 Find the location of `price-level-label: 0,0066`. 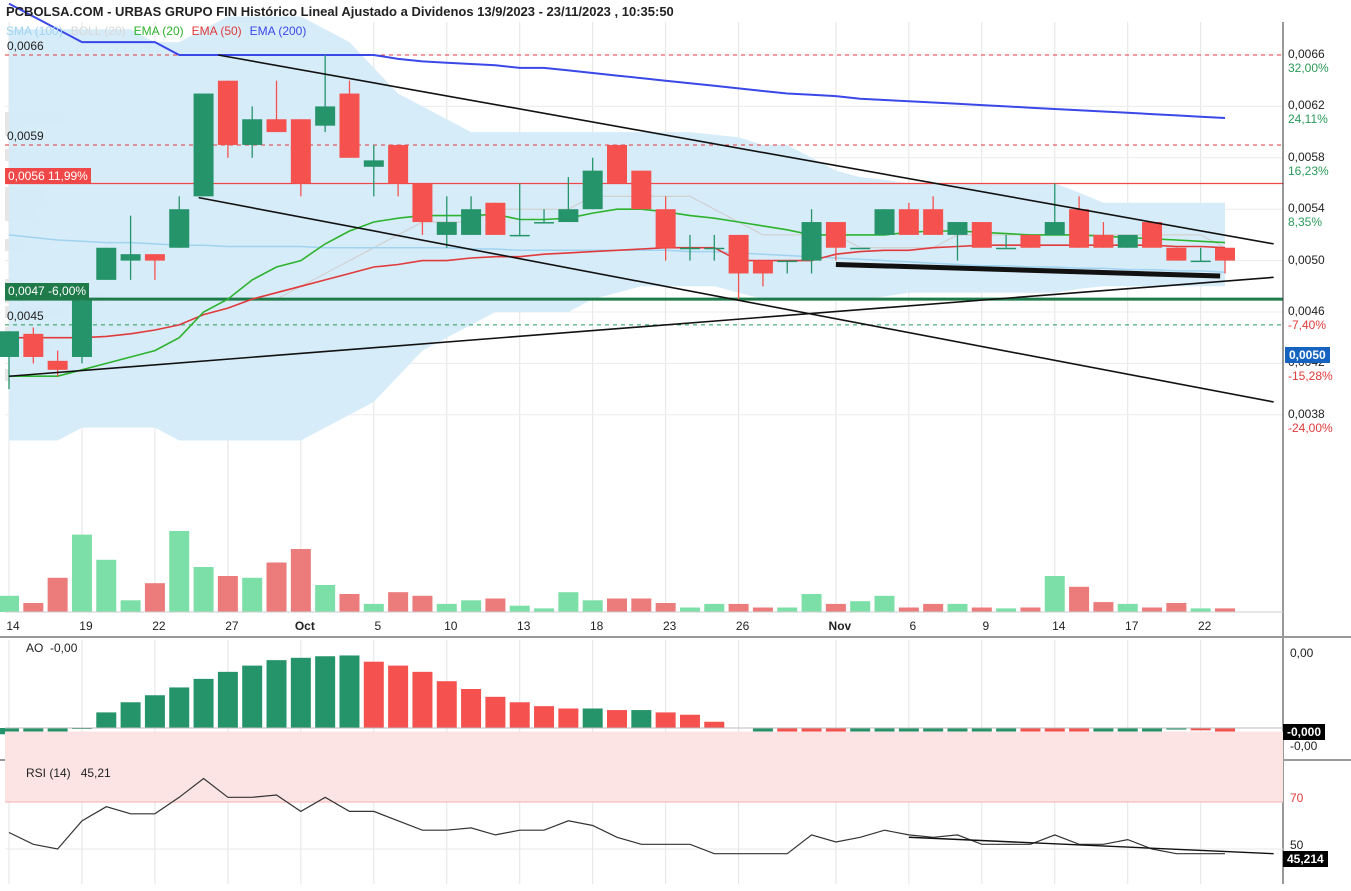

price-level-label: 0,0066 is located at coordinates (25, 46).